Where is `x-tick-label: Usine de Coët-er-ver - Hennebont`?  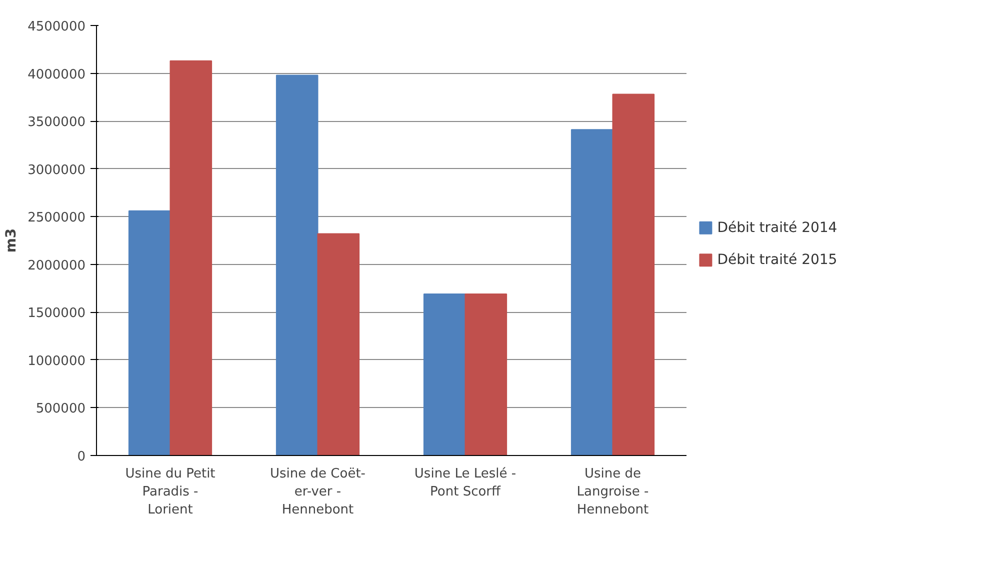 x-tick-label: Usine de Coët-er-ver - Hennebont is located at coordinates (318, 492).